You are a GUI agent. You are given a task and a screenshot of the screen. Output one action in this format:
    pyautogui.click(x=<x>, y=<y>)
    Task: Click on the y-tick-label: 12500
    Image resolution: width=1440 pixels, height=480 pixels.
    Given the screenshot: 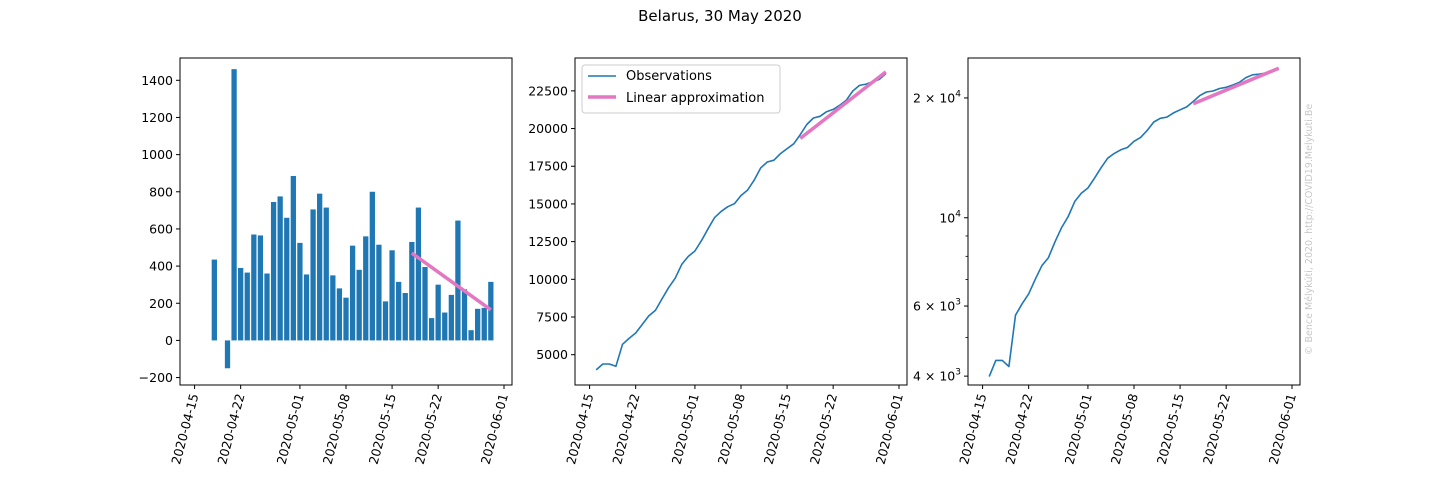 What is the action you would take?
    pyautogui.click(x=548, y=241)
    